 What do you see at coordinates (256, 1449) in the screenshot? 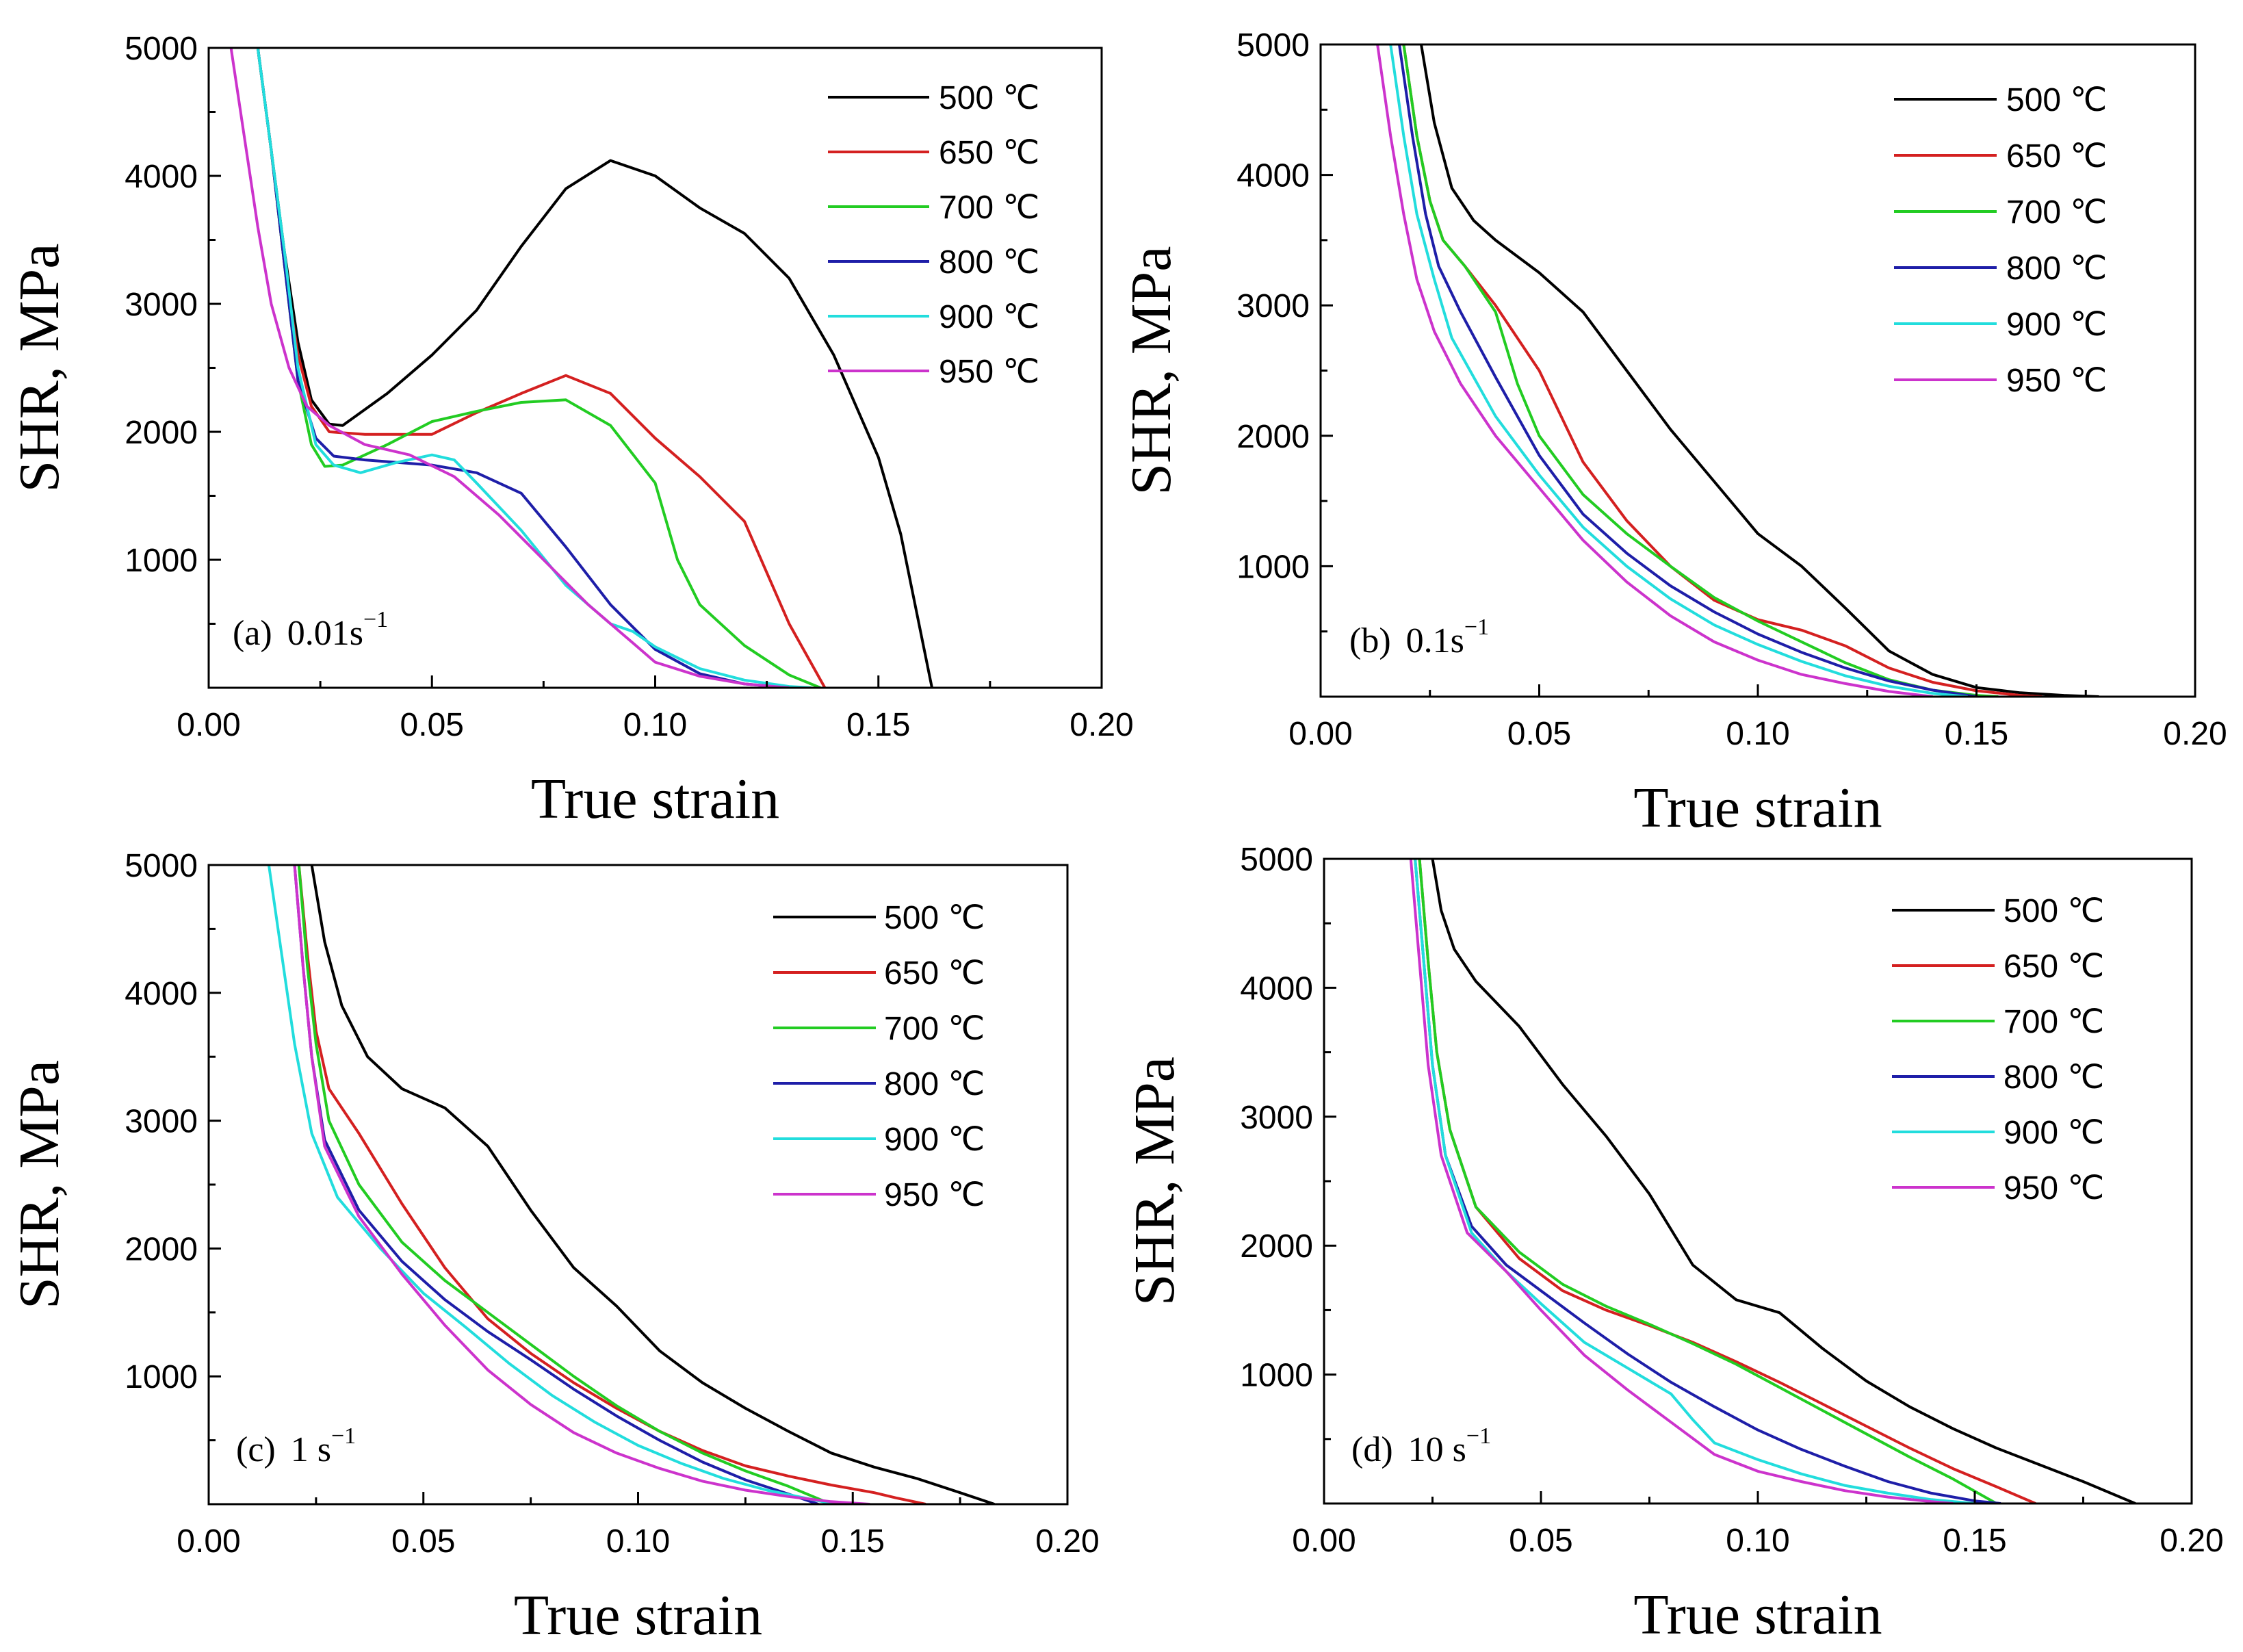
I see `panel-label: (c)` at bounding box center [256, 1449].